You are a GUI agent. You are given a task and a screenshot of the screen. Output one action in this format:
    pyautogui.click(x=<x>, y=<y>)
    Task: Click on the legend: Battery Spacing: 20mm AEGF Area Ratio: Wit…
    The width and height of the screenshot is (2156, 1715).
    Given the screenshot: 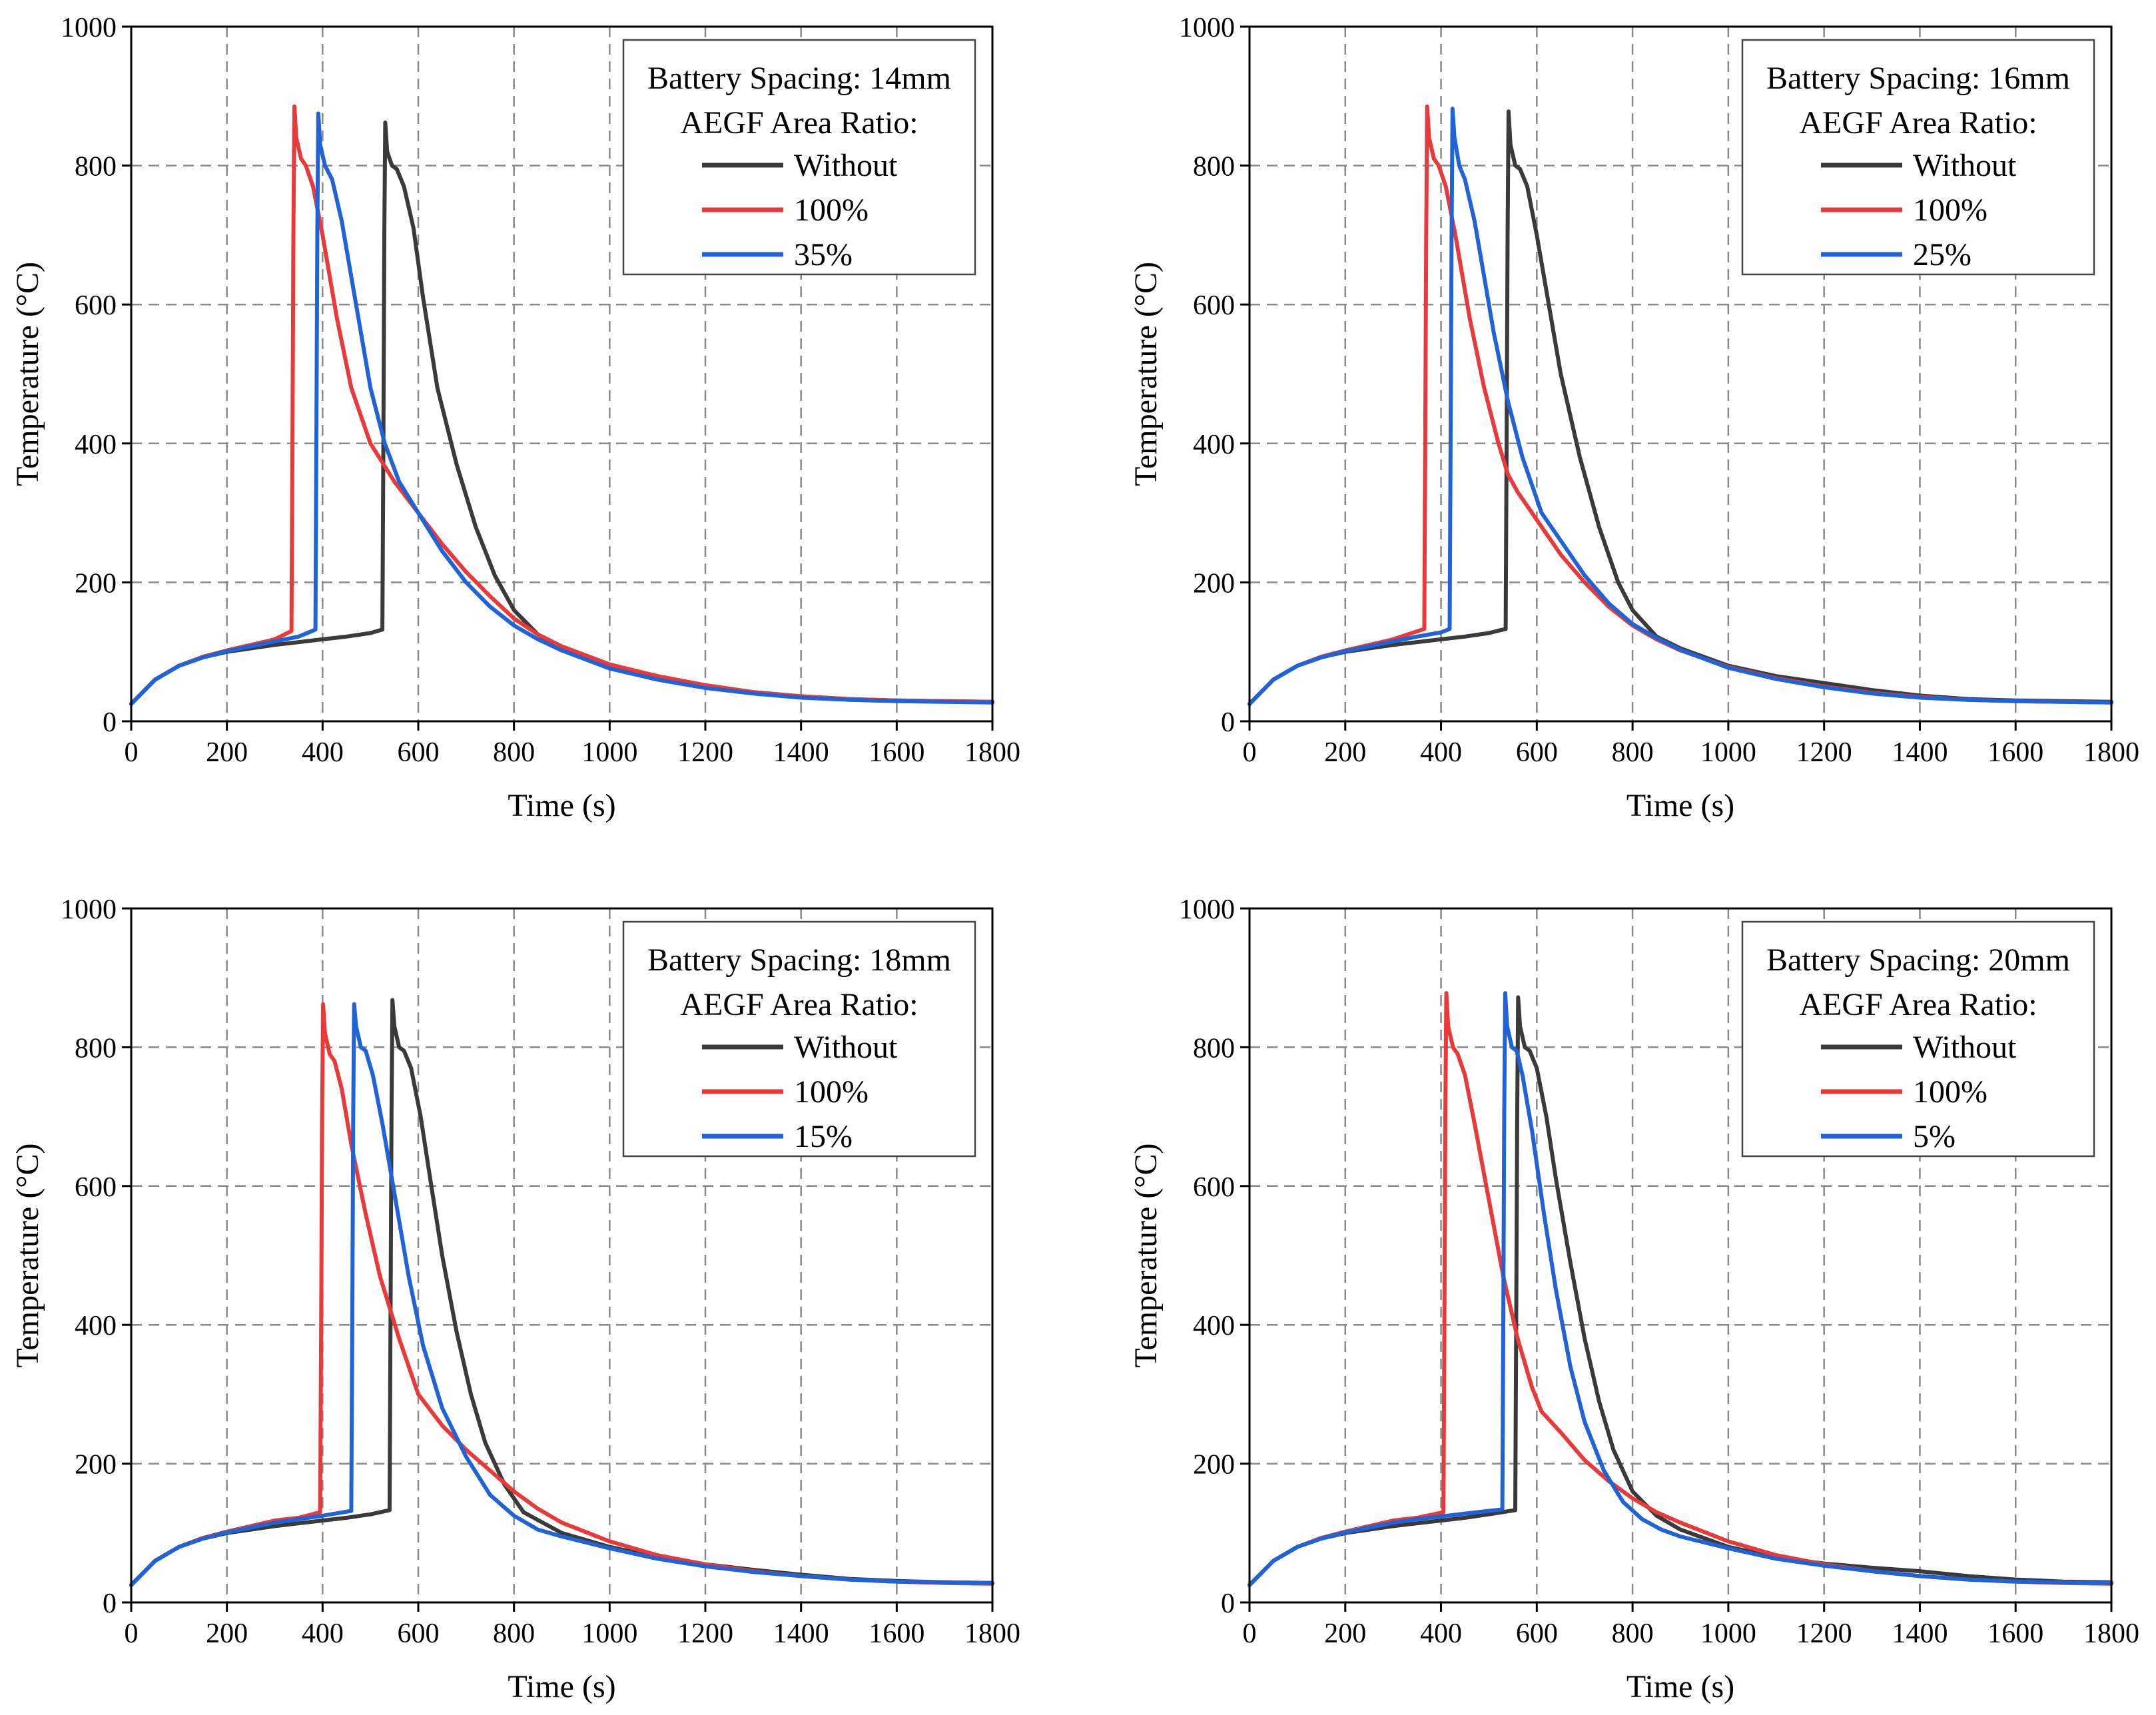 What is the action you would take?
    pyautogui.click(x=1918, y=1039)
    